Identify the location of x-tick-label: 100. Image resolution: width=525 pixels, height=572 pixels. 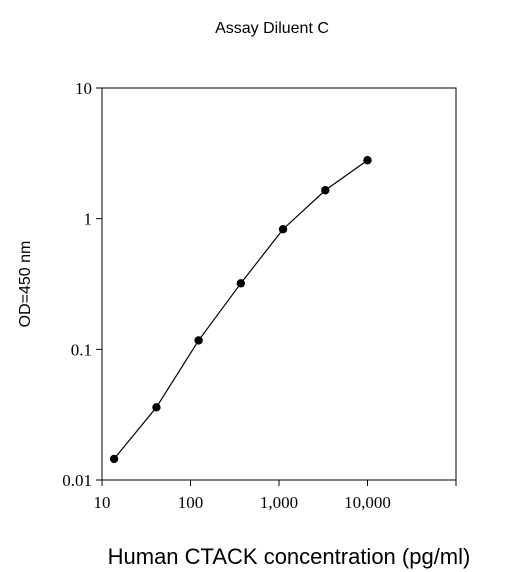
(191, 502).